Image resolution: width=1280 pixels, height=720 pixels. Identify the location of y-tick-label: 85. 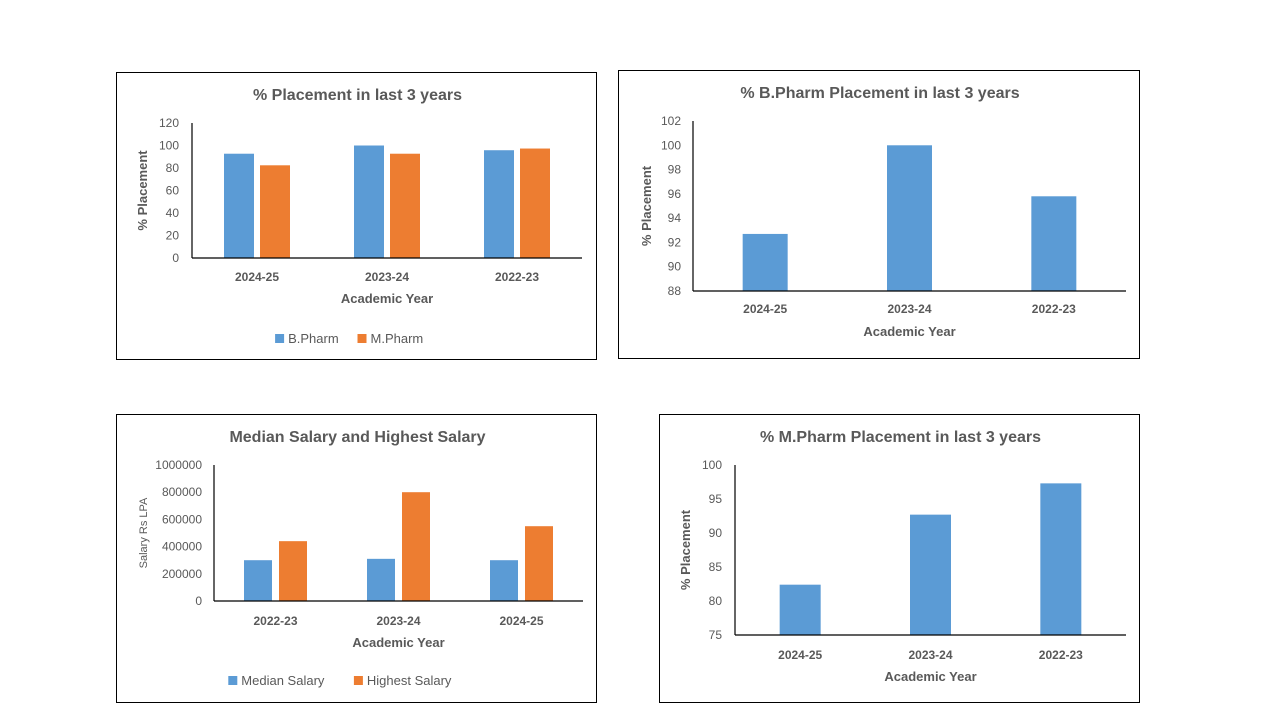
(716, 567).